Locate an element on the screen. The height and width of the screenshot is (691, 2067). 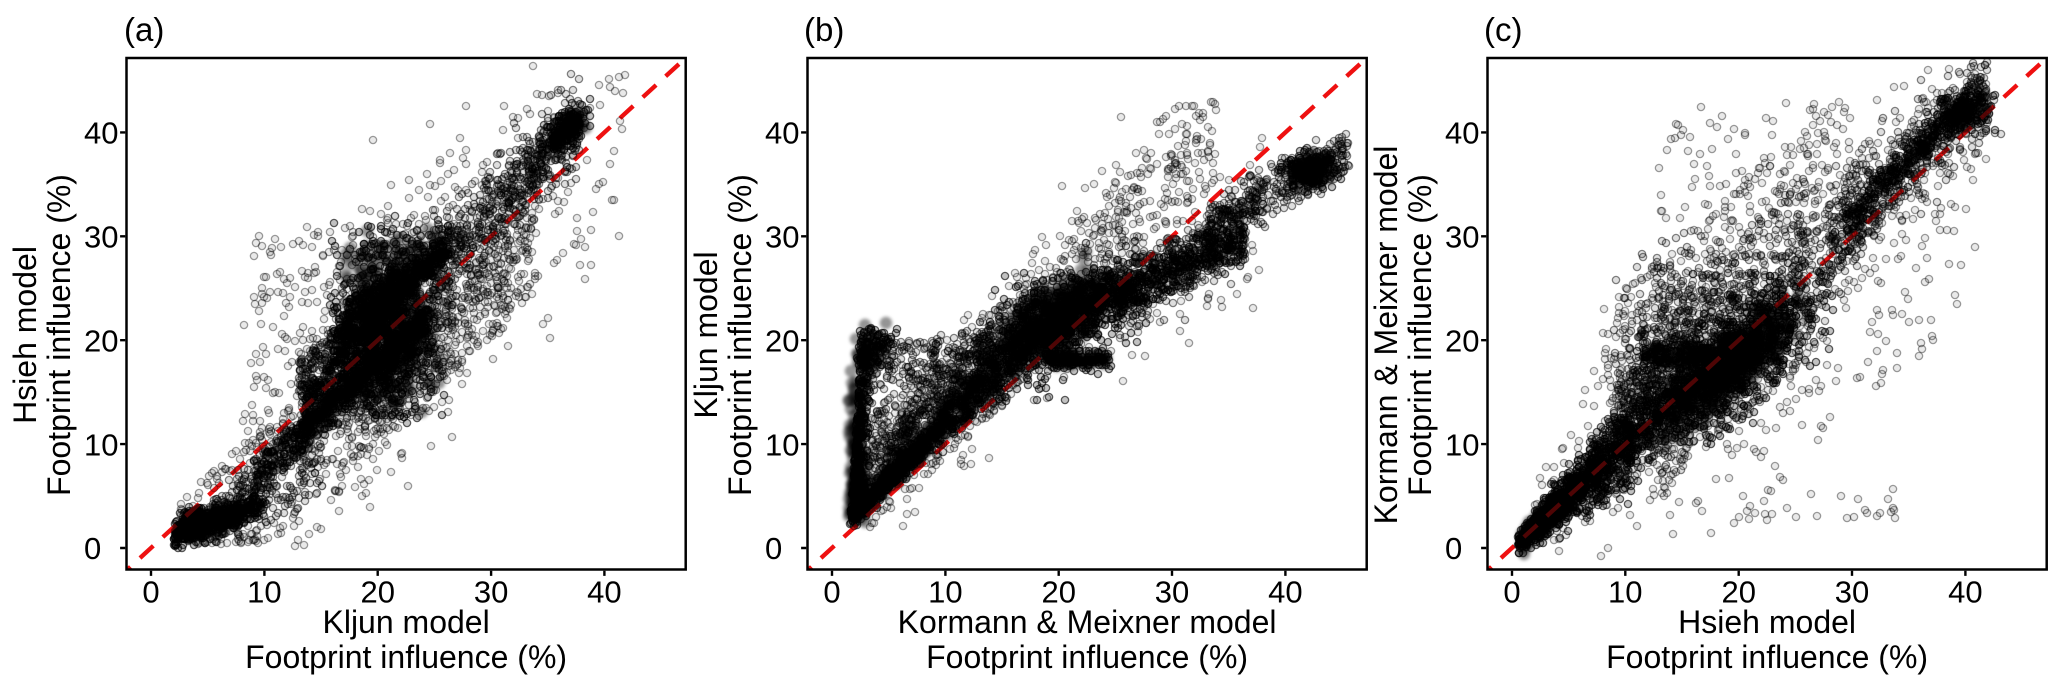
svg-text: Footprint influence (%) is located at coordinates (59, 335).